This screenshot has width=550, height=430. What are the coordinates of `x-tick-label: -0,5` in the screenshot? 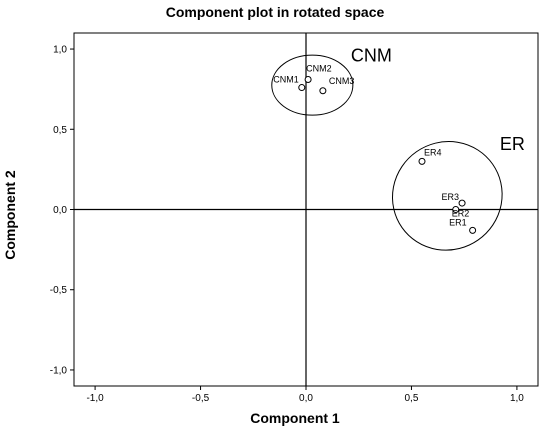 It's located at (201, 398).